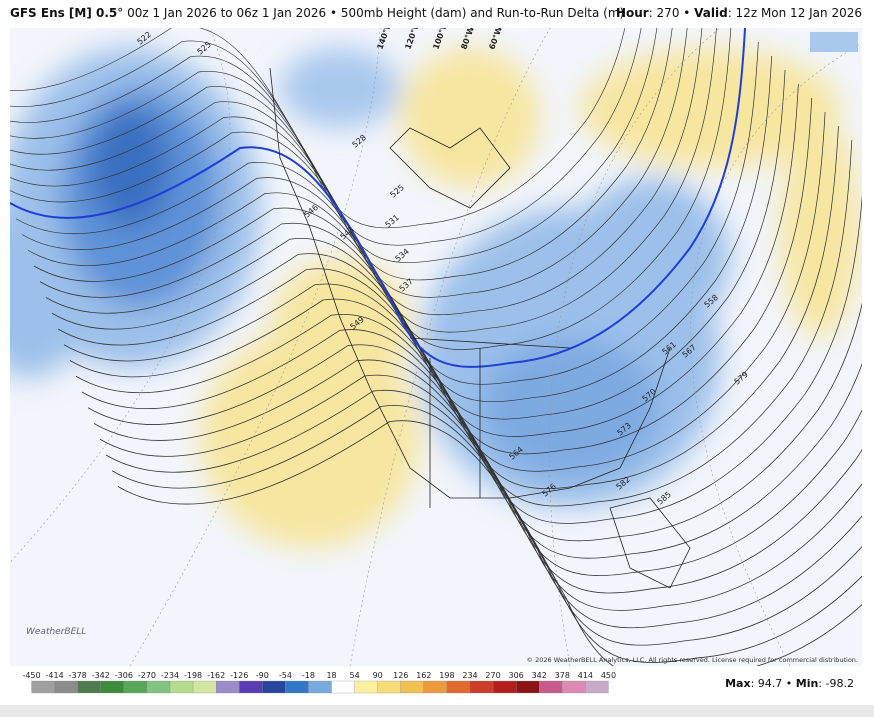  I want to click on max: : 94.7 •, so click(773, 683).